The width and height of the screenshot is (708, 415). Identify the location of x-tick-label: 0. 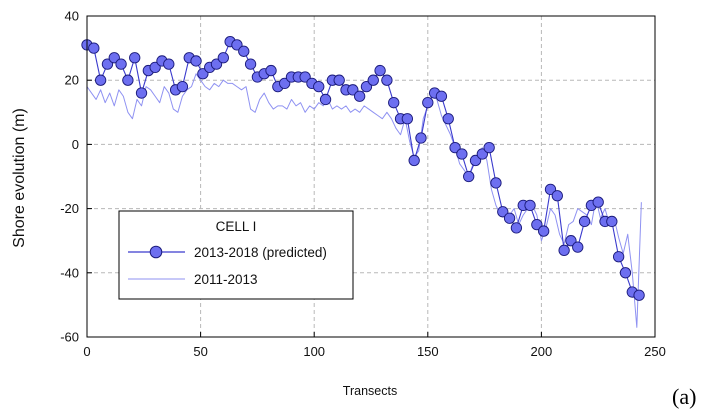
(86, 351).